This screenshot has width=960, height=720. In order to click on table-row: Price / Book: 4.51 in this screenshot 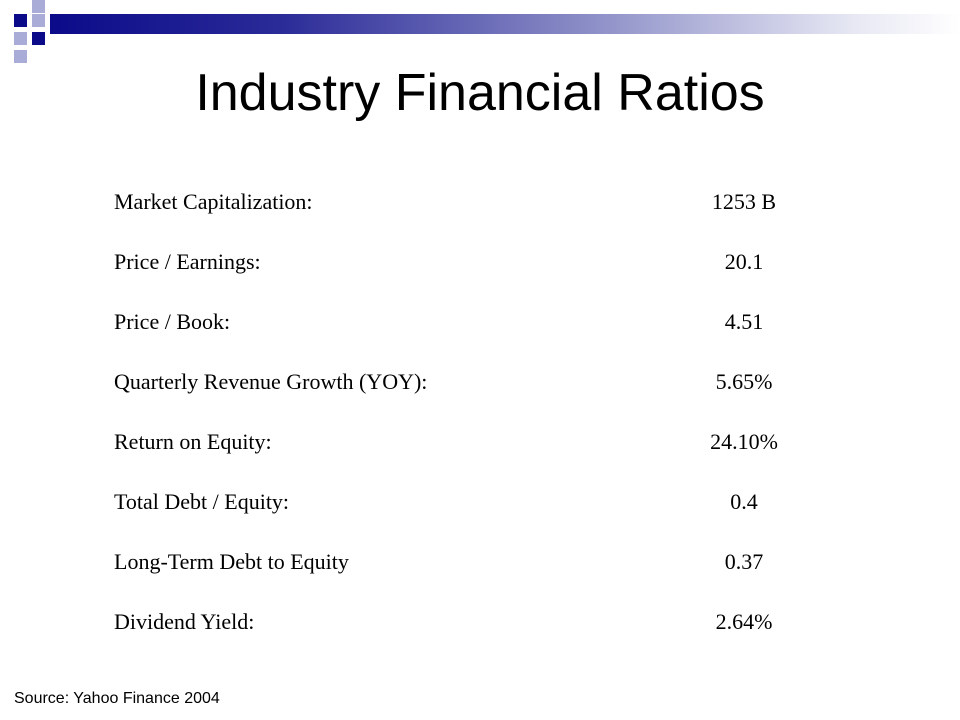, I will do `click(464, 322)`.